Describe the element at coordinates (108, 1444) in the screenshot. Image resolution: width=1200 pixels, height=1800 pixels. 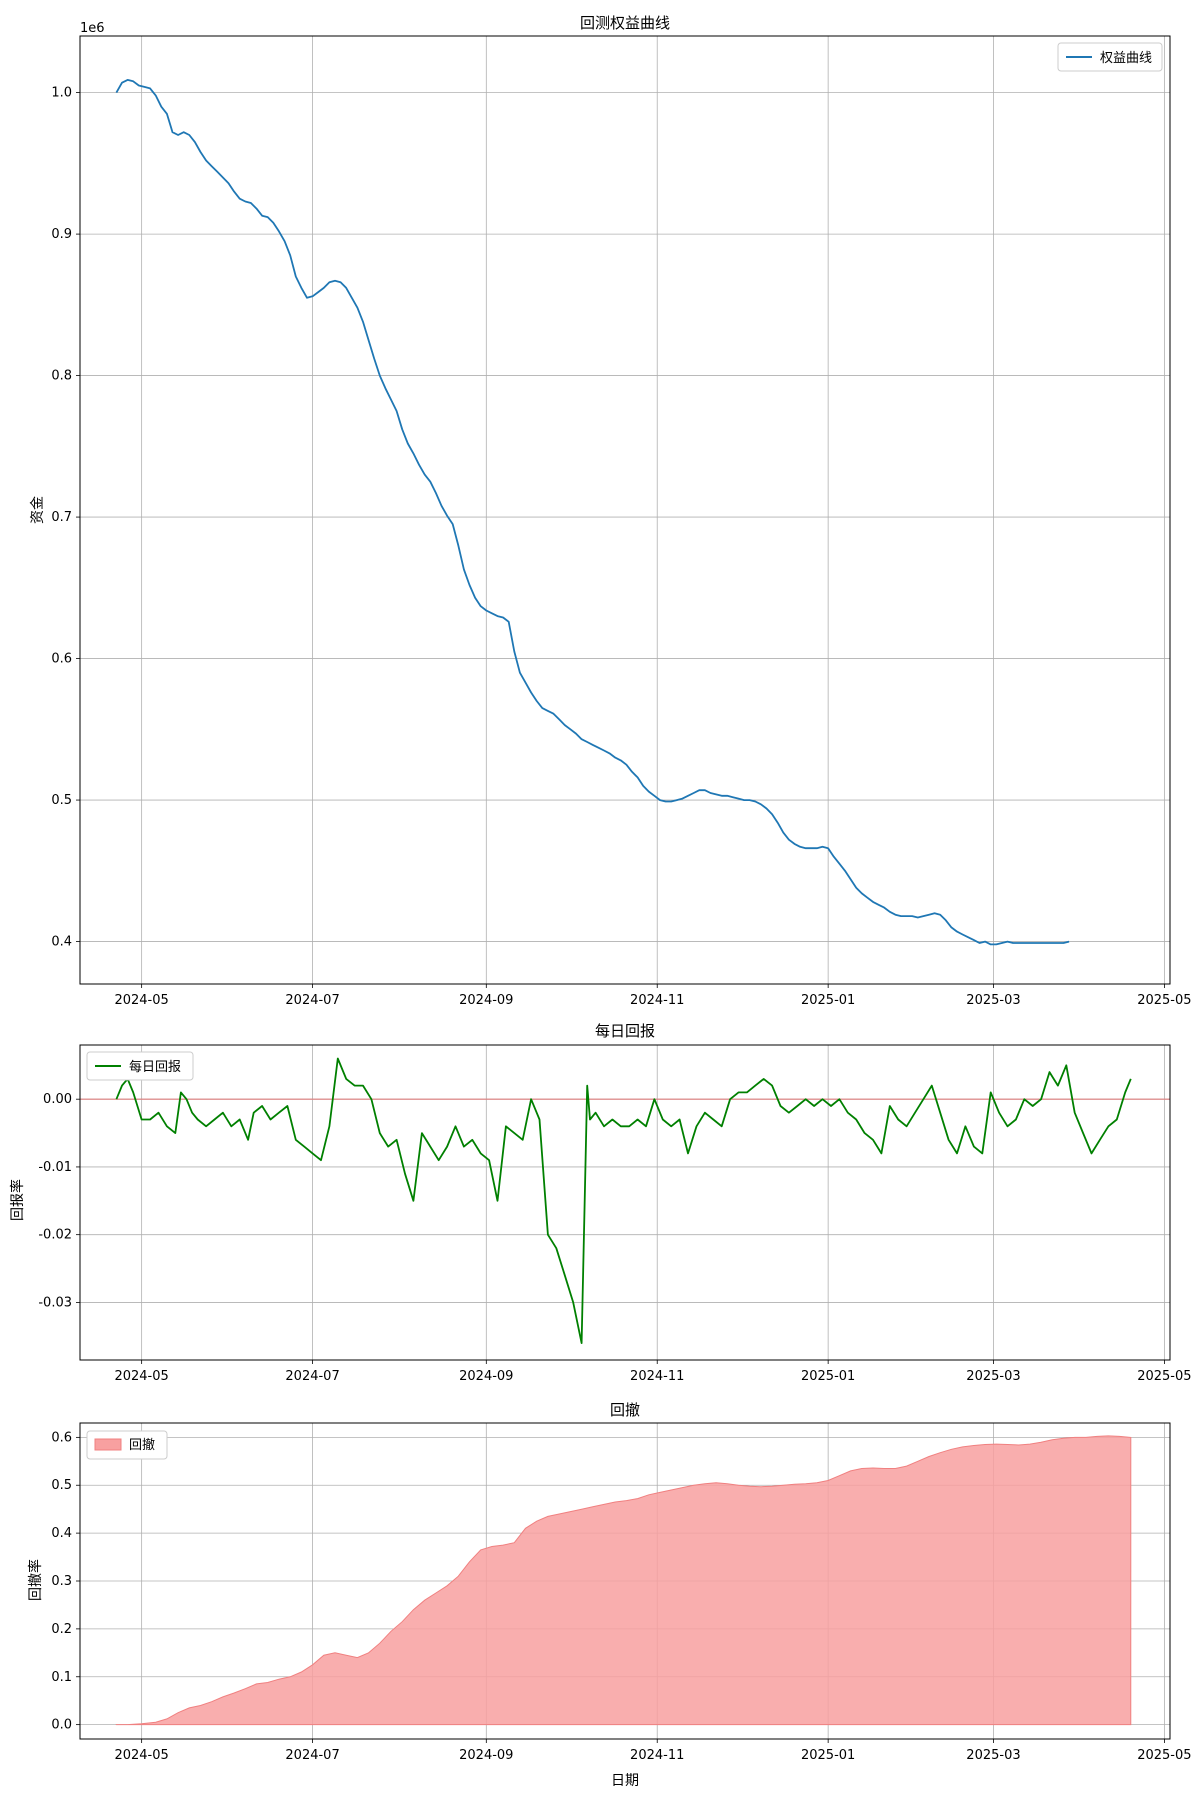
I see `drawdown-legend-swatch` at that location.